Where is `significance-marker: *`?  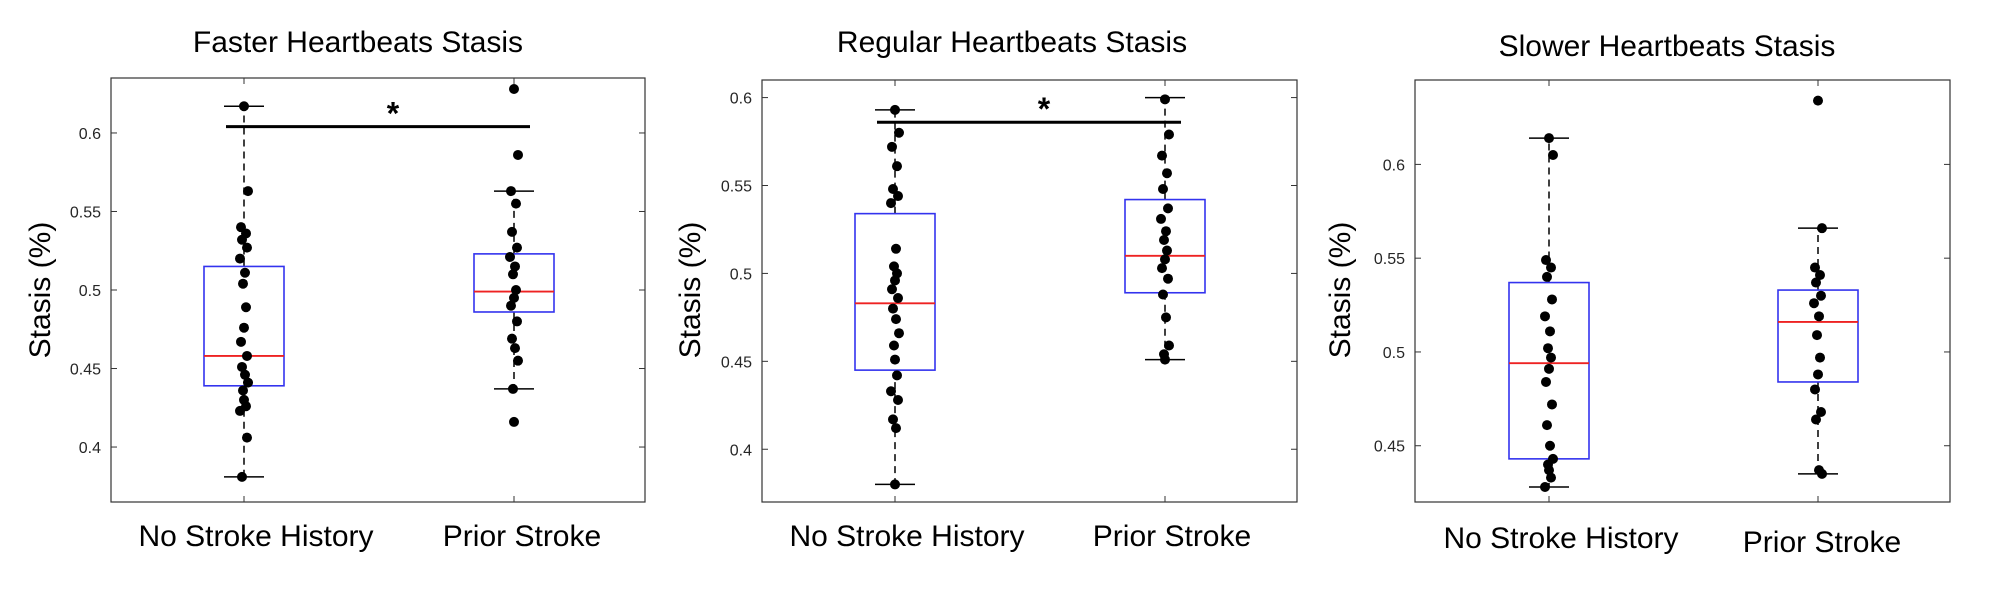
significance-marker: * is located at coordinates (393, 114).